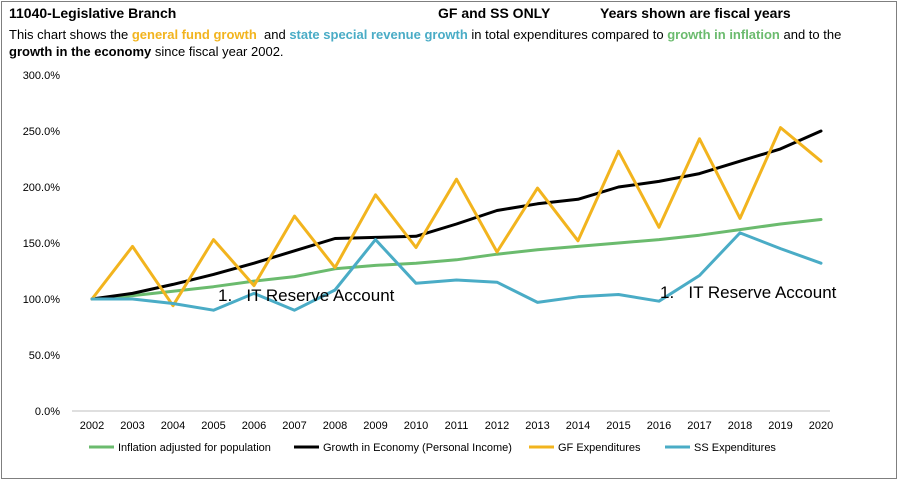  Describe the element at coordinates (42, 188) in the screenshot. I see `y-tick-label: 200.0%` at that location.